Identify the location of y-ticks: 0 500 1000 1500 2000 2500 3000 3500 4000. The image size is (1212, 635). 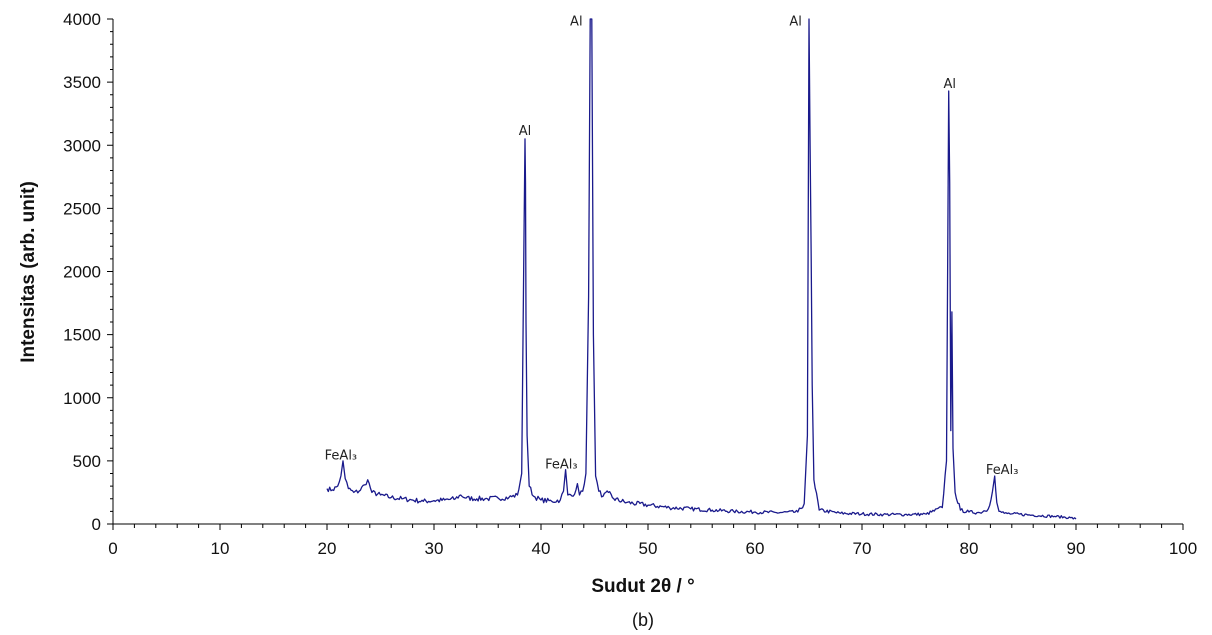
(88, 272).